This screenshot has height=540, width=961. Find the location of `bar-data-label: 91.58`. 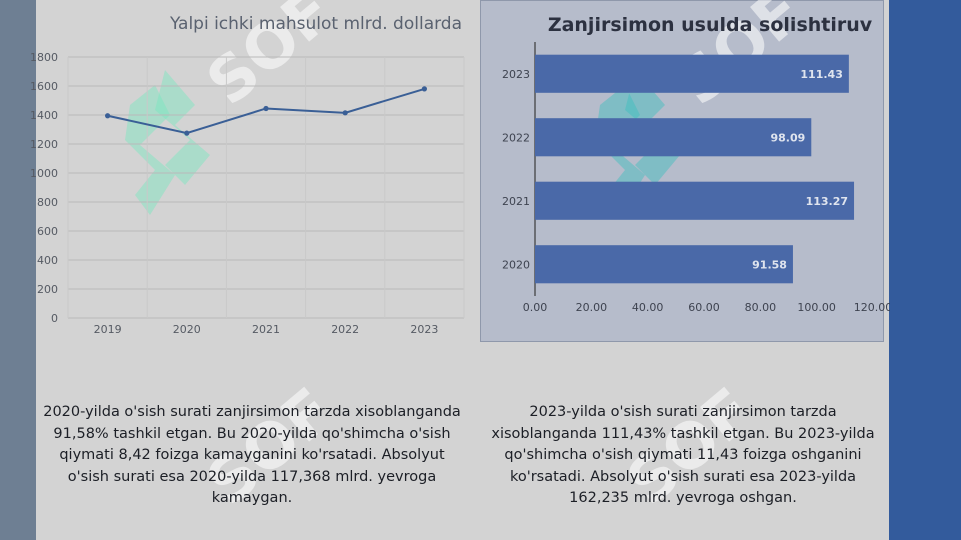

bar-data-label: 91.58 is located at coordinates (769, 264).